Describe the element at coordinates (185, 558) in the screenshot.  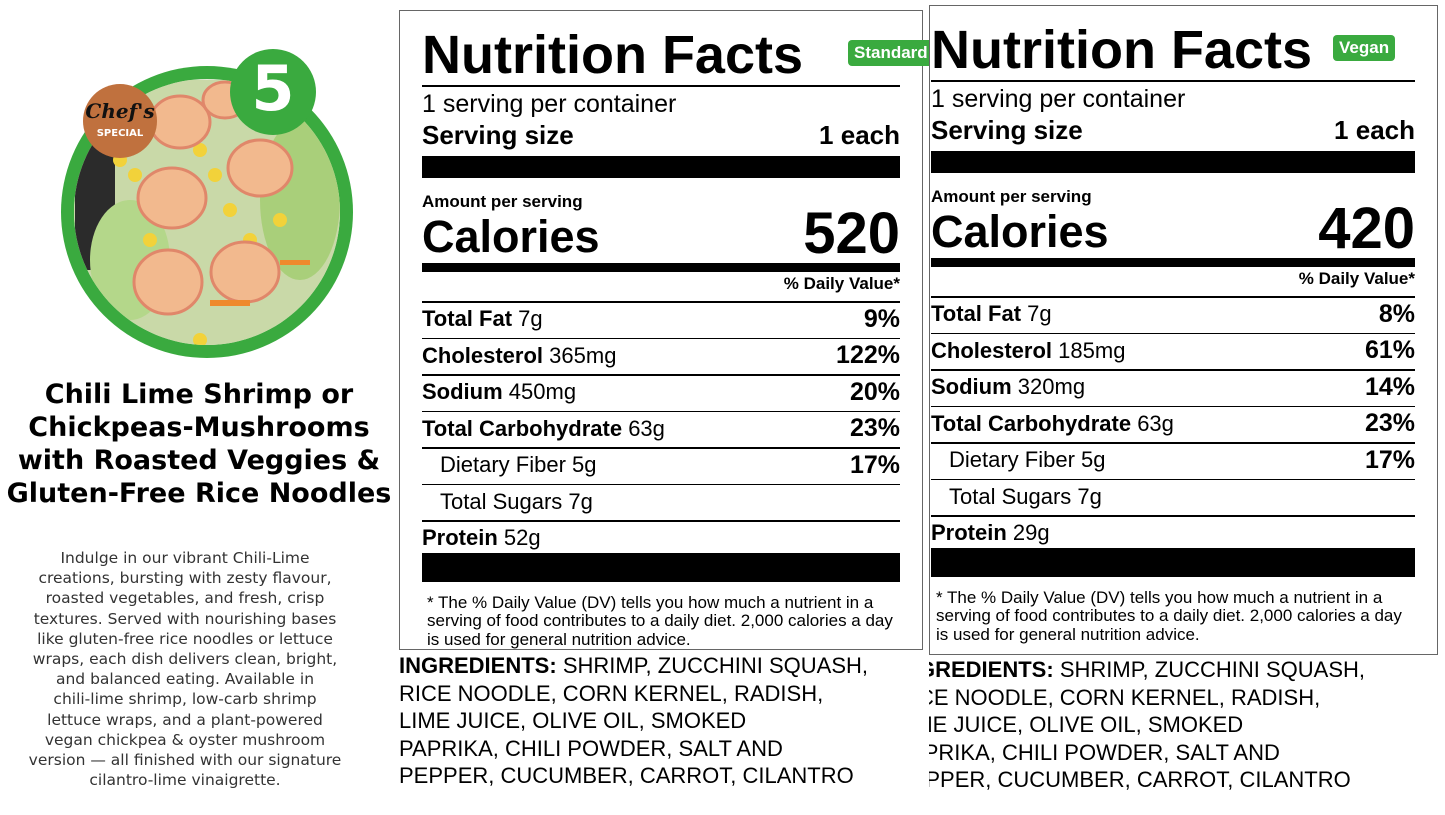
I see `description-line: Indulge in our vibrant Chili-Lime` at that location.